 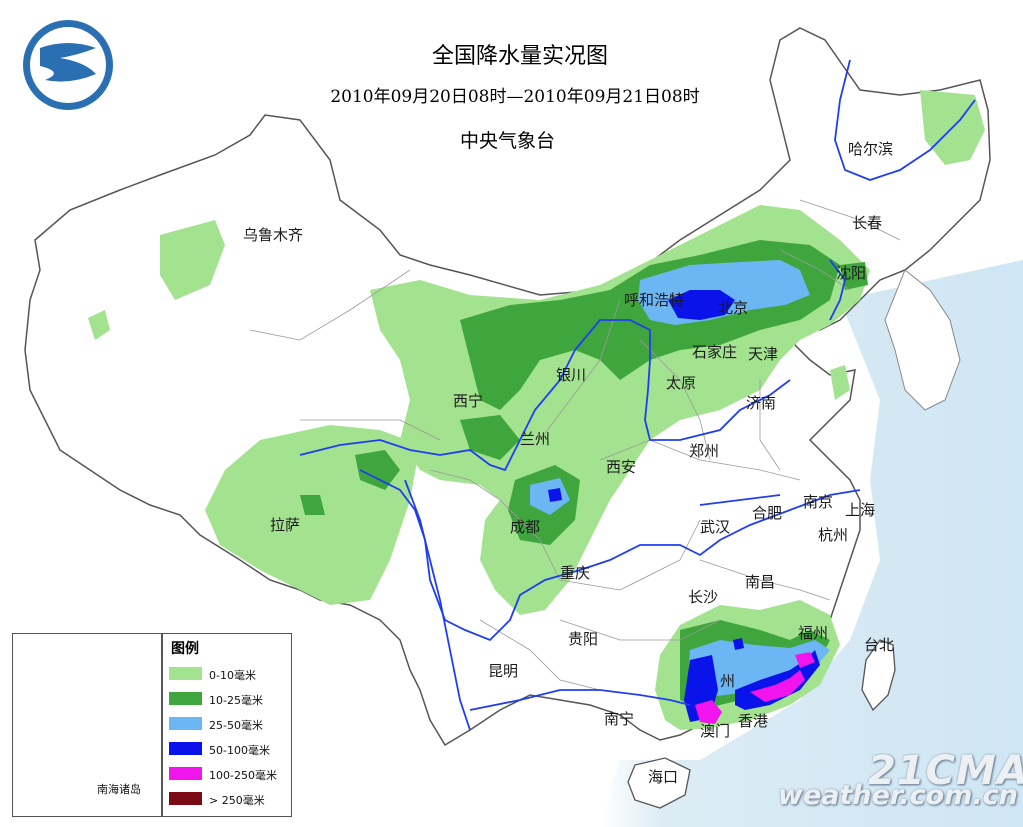 What do you see at coordinates (945, 771) in the screenshot?
I see `watermark-21cma: 21CMA` at bounding box center [945, 771].